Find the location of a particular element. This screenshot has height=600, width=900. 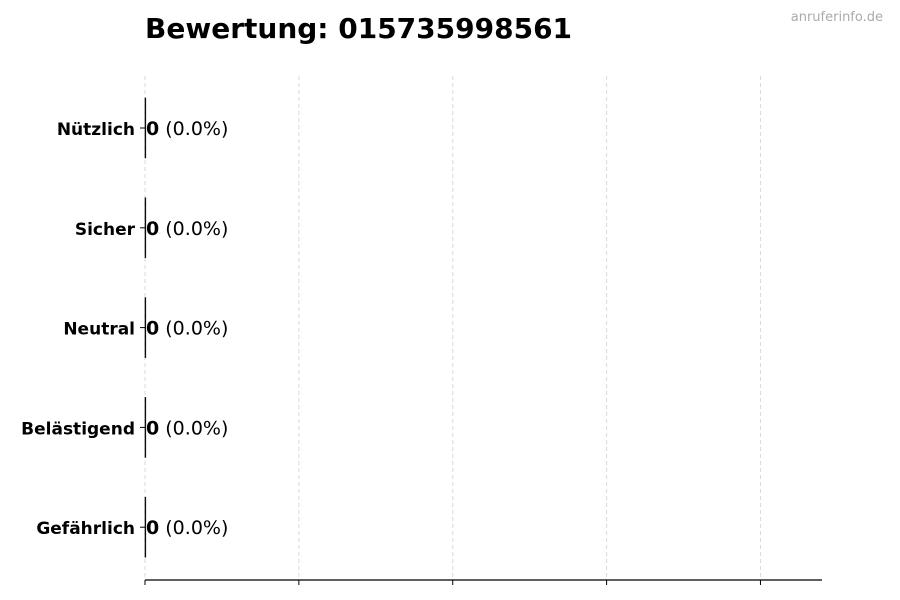

y-tick-label: Belästigend is located at coordinates (78, 429).